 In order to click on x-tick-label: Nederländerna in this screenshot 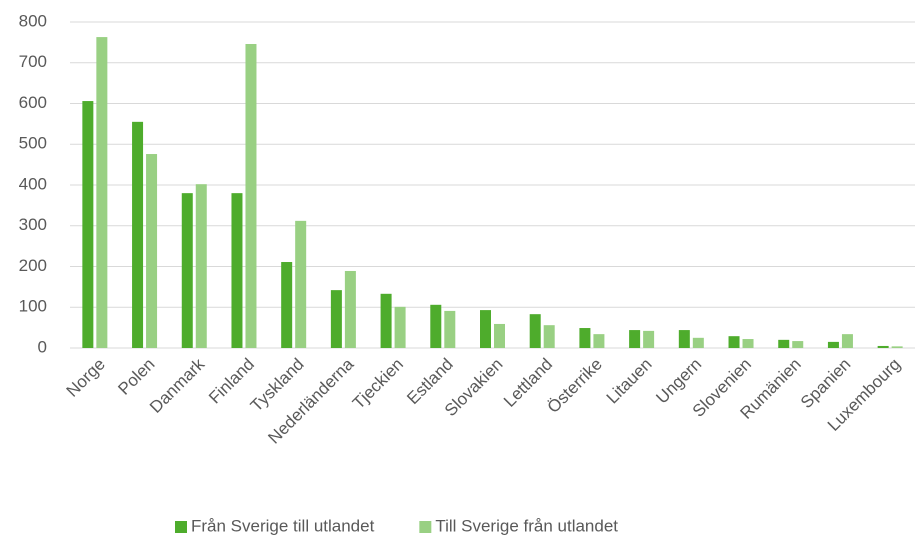, I will do `click(310, 400)`.